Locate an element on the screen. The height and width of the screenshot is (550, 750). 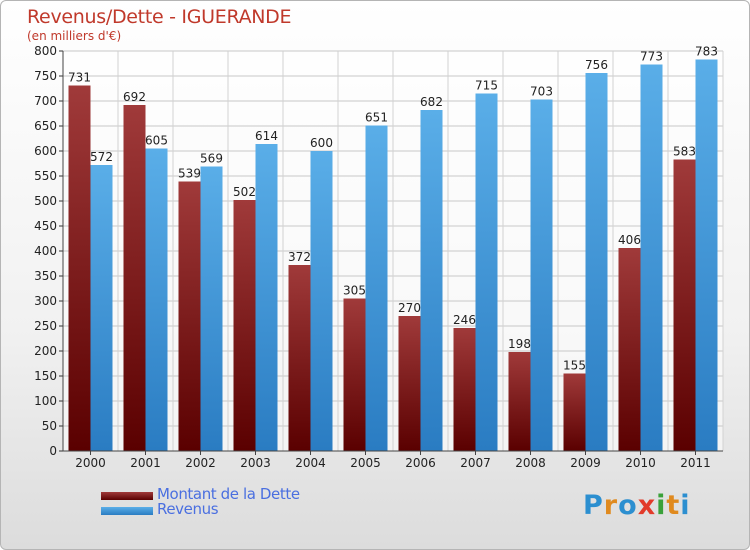
y-tick-label: 150 is located at coordinates (45, 376).